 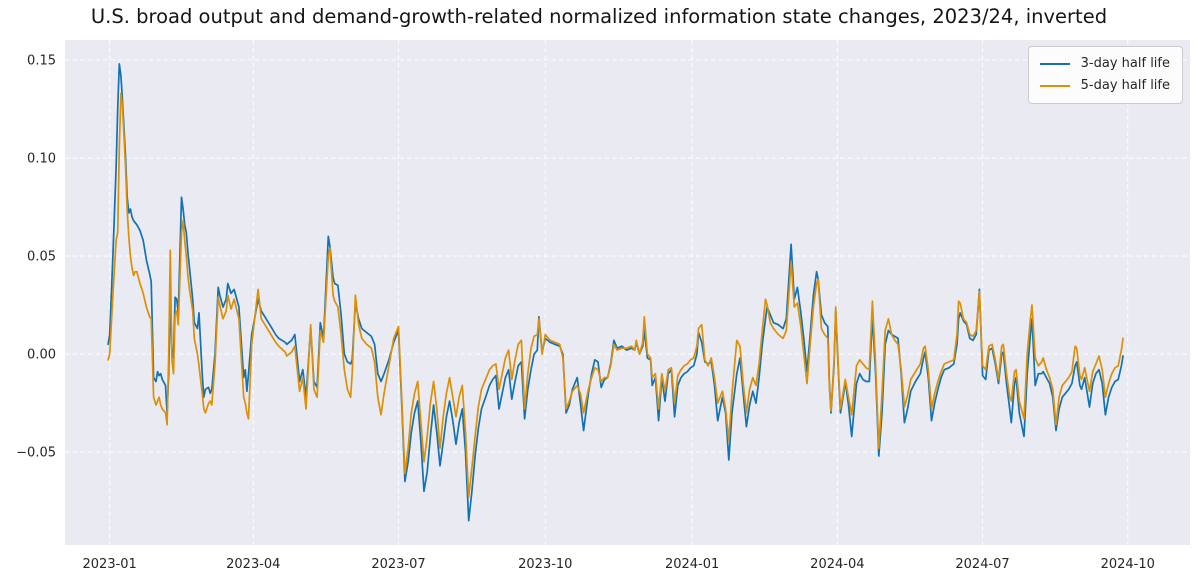 What do you see at coordinates (253, 564) in the screenshot?
I see `x-tick-label: 2023-04` at bounding box center [253, 564].